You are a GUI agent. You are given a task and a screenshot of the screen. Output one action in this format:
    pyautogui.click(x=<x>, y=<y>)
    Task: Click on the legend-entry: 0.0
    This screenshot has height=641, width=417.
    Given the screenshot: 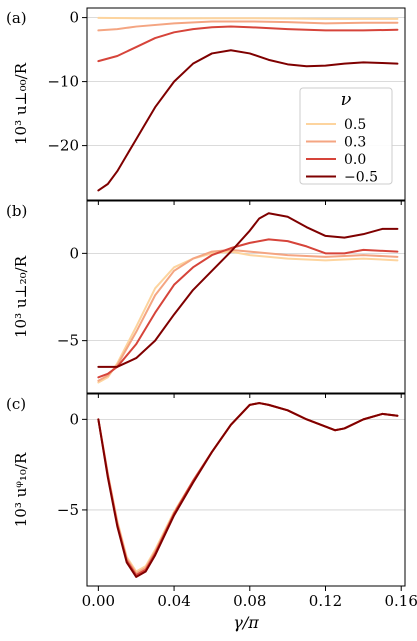 What is the action you would take?
    pyautogui.click(x=355, y=160)
    